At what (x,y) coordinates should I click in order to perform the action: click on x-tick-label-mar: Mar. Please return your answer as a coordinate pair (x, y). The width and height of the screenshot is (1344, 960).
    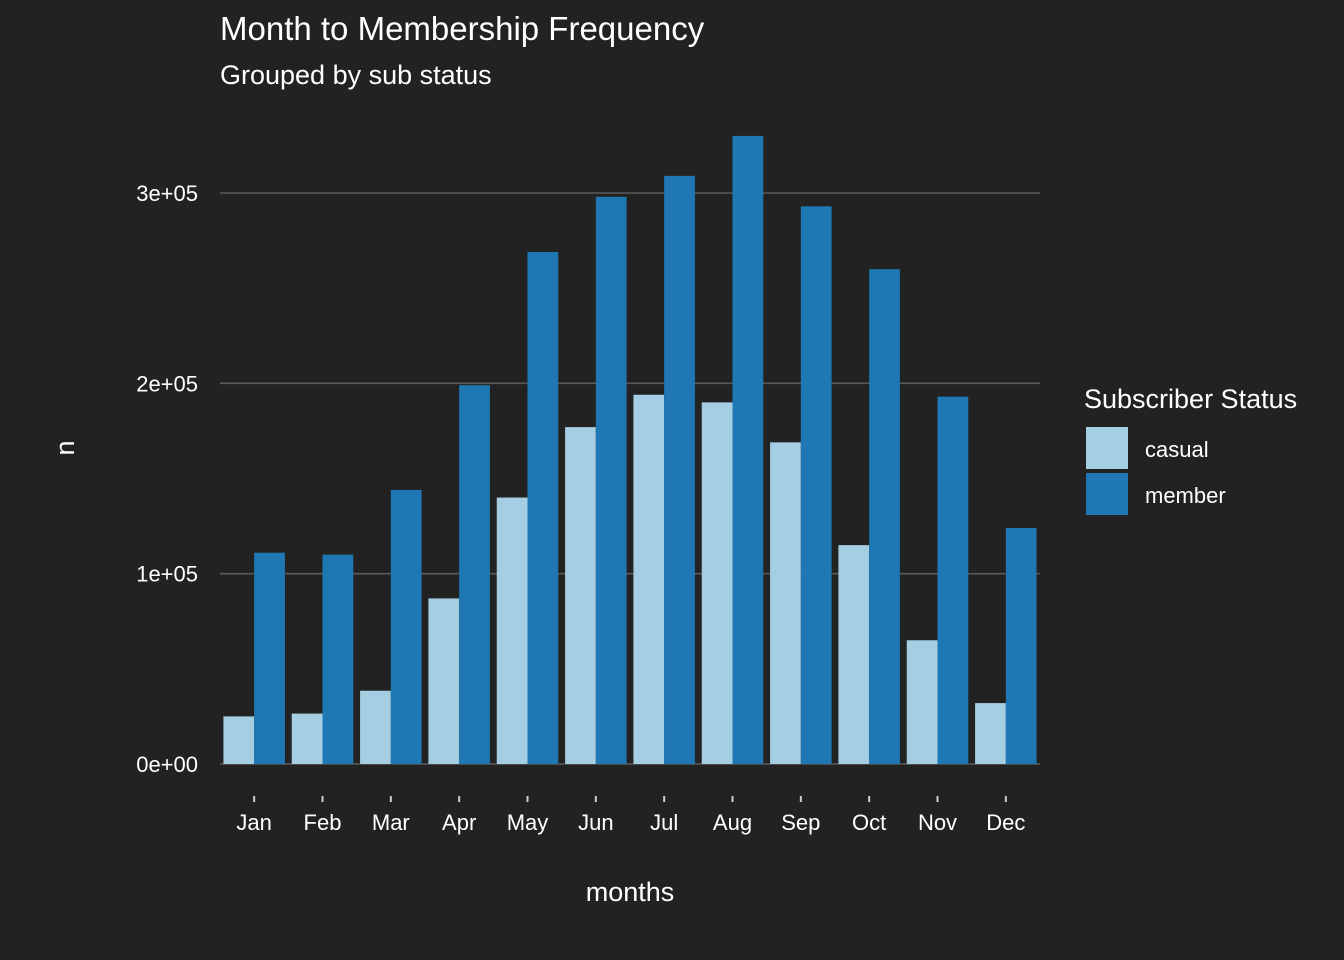
    Looking at the image, I should click on (391, 822).